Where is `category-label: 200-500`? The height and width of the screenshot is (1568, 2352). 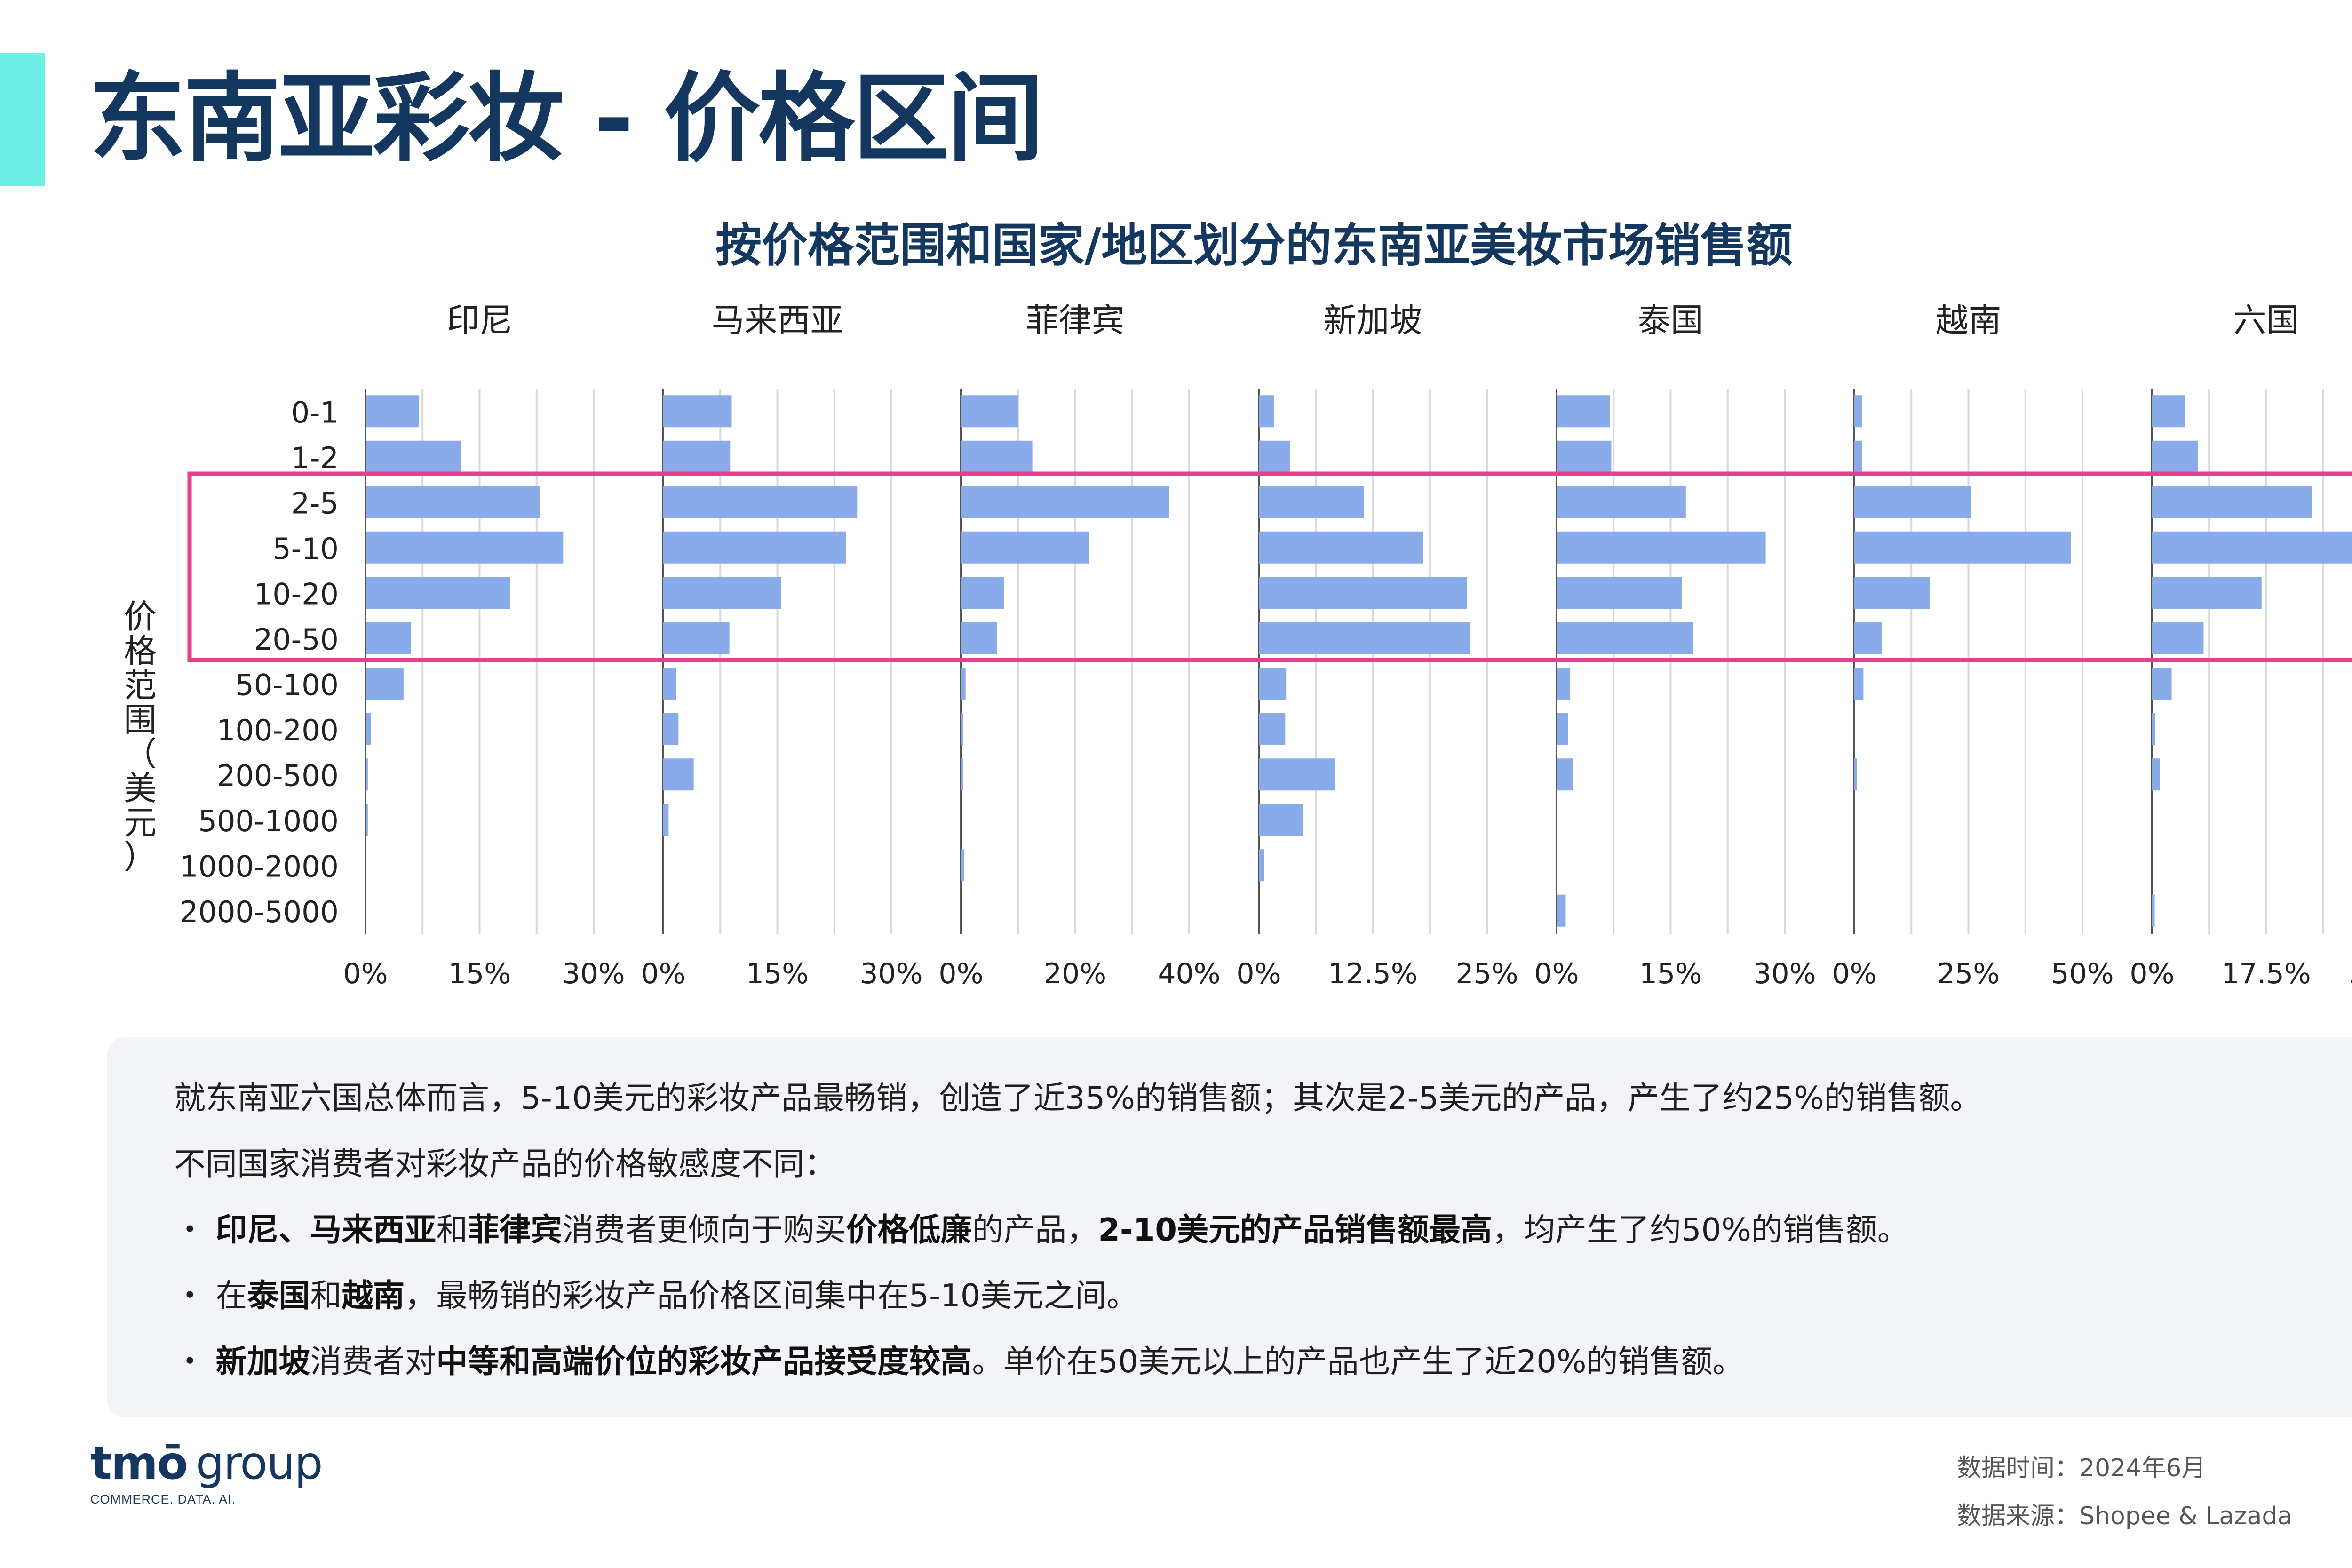 category-label: 200-500 is located at coordinates (278, 775).